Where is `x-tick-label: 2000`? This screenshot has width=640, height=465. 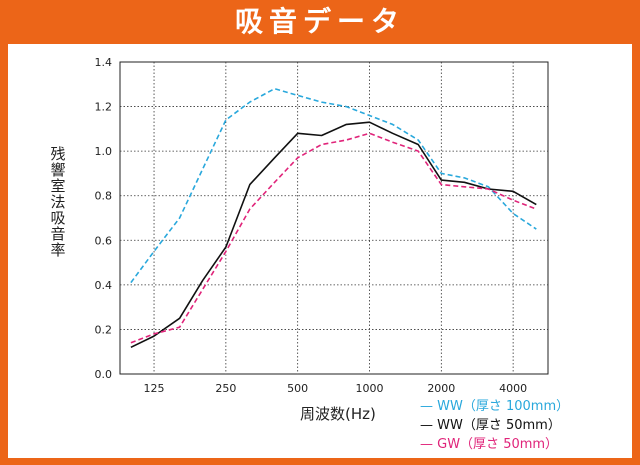 x-tick-label: 2000 is located at coordinates (441, 388).